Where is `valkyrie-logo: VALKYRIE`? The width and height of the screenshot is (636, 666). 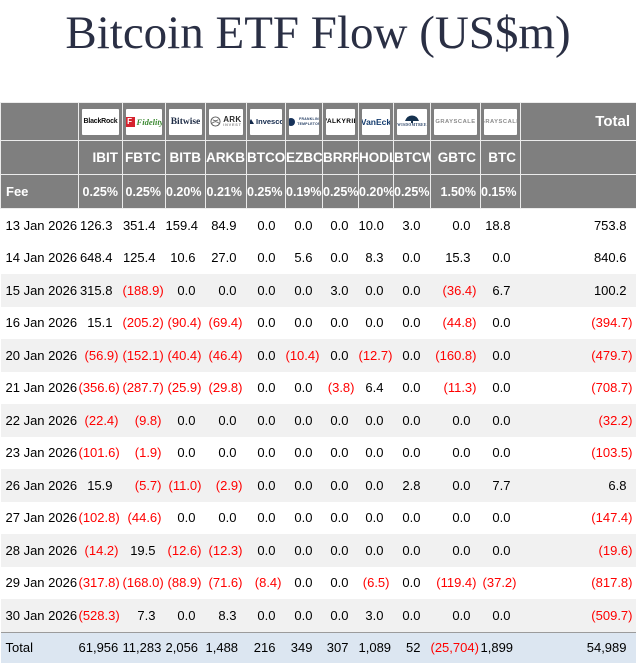
valkyrie-logo: VALKYRIE is located at coordinates (340, 121).